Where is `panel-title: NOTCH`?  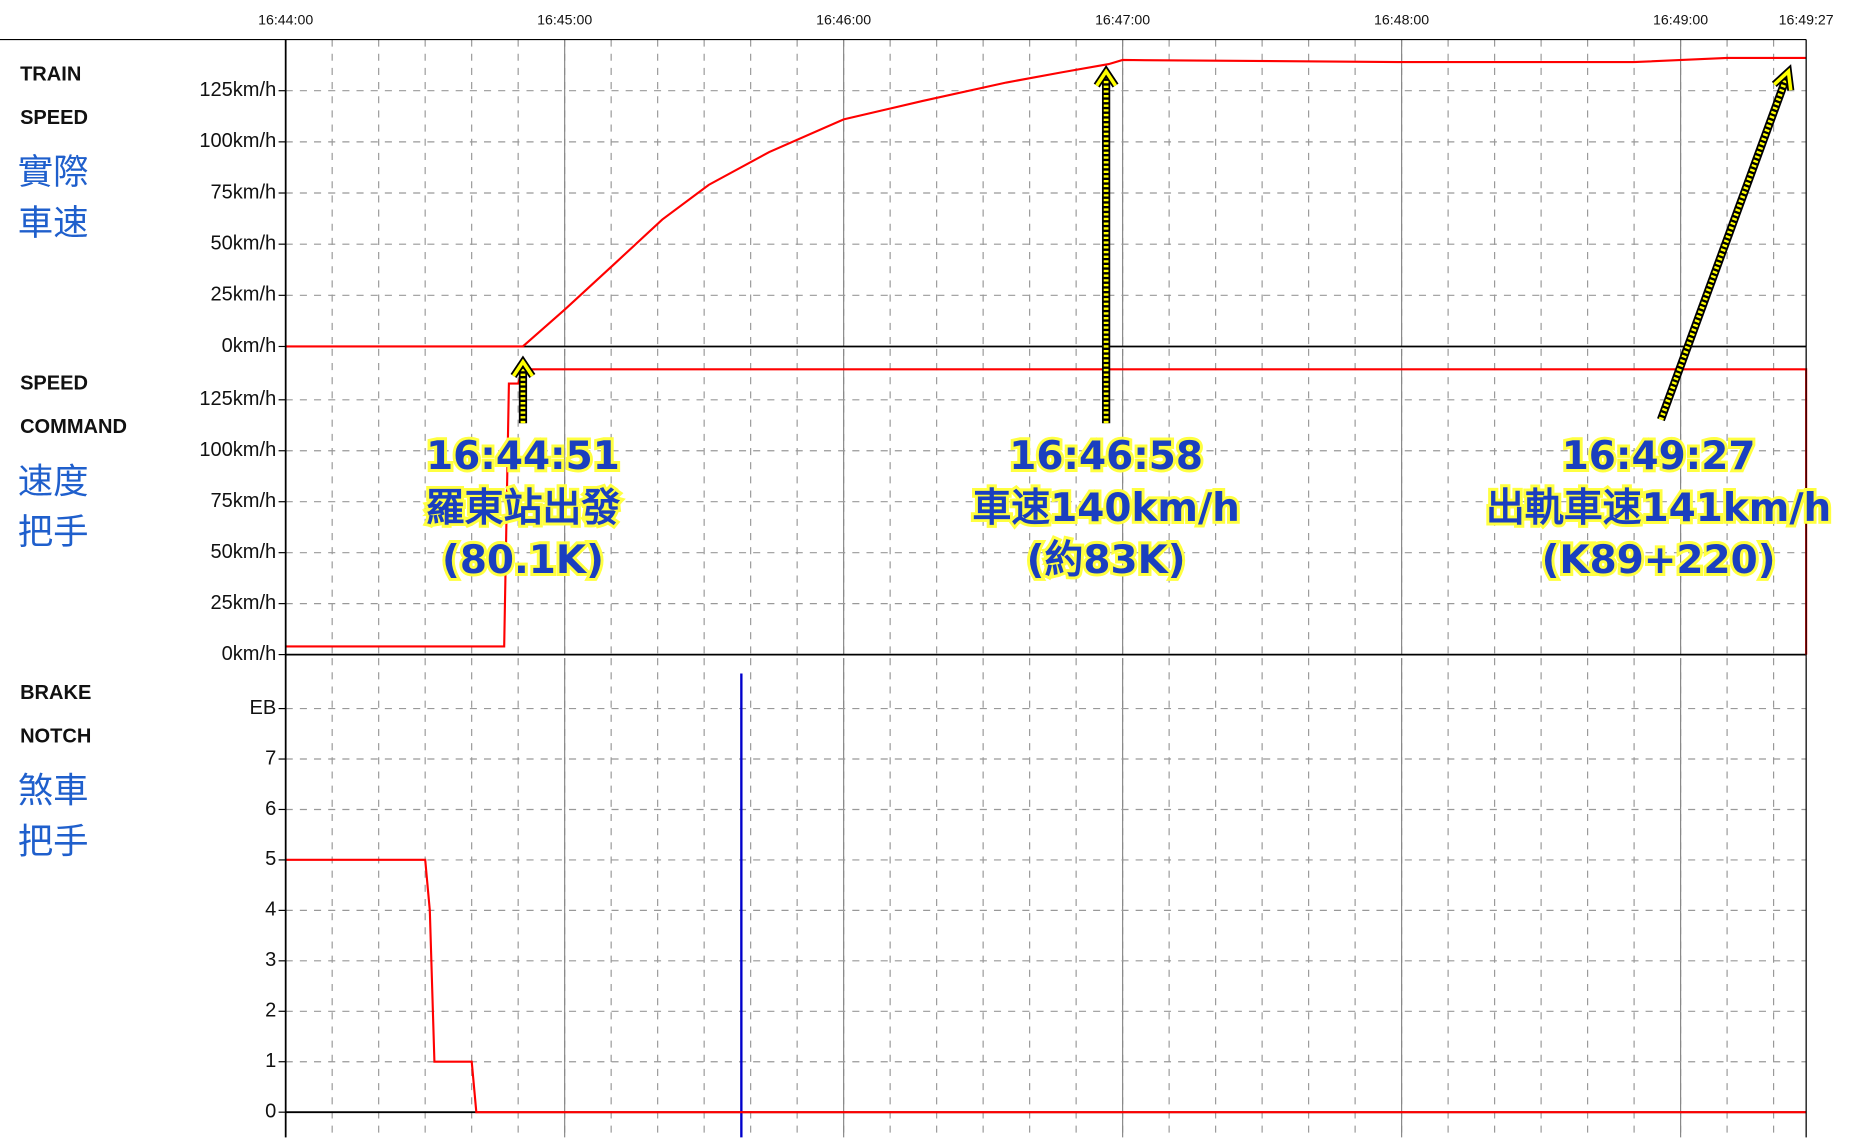
panel-title: NOTCH is located at coordinates (55, 737).